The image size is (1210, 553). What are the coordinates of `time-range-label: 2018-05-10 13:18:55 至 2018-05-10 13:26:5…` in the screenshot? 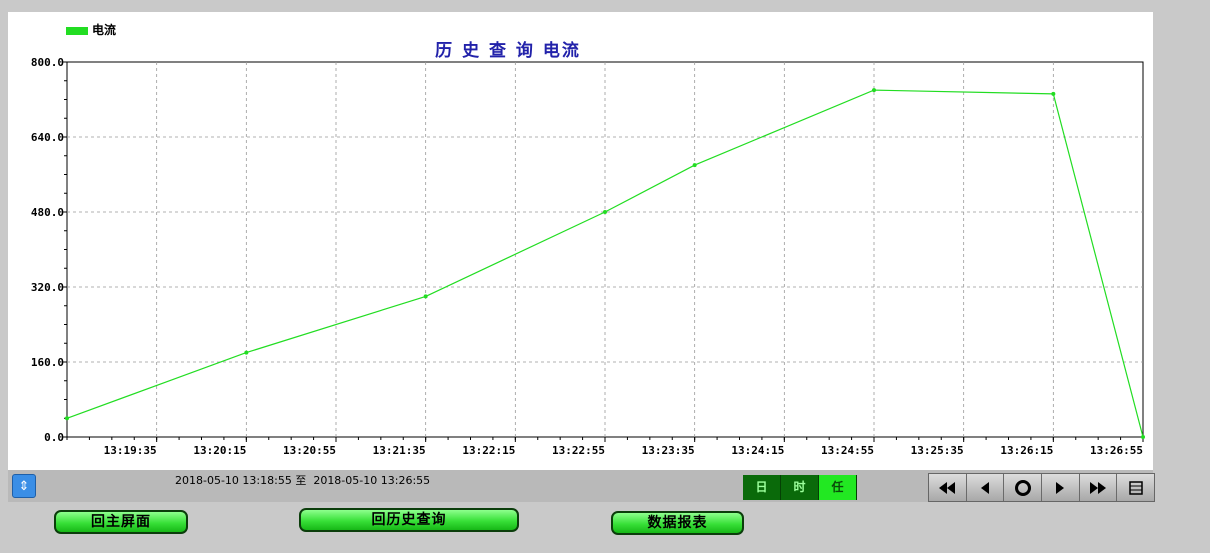 It's located at (303, 480).